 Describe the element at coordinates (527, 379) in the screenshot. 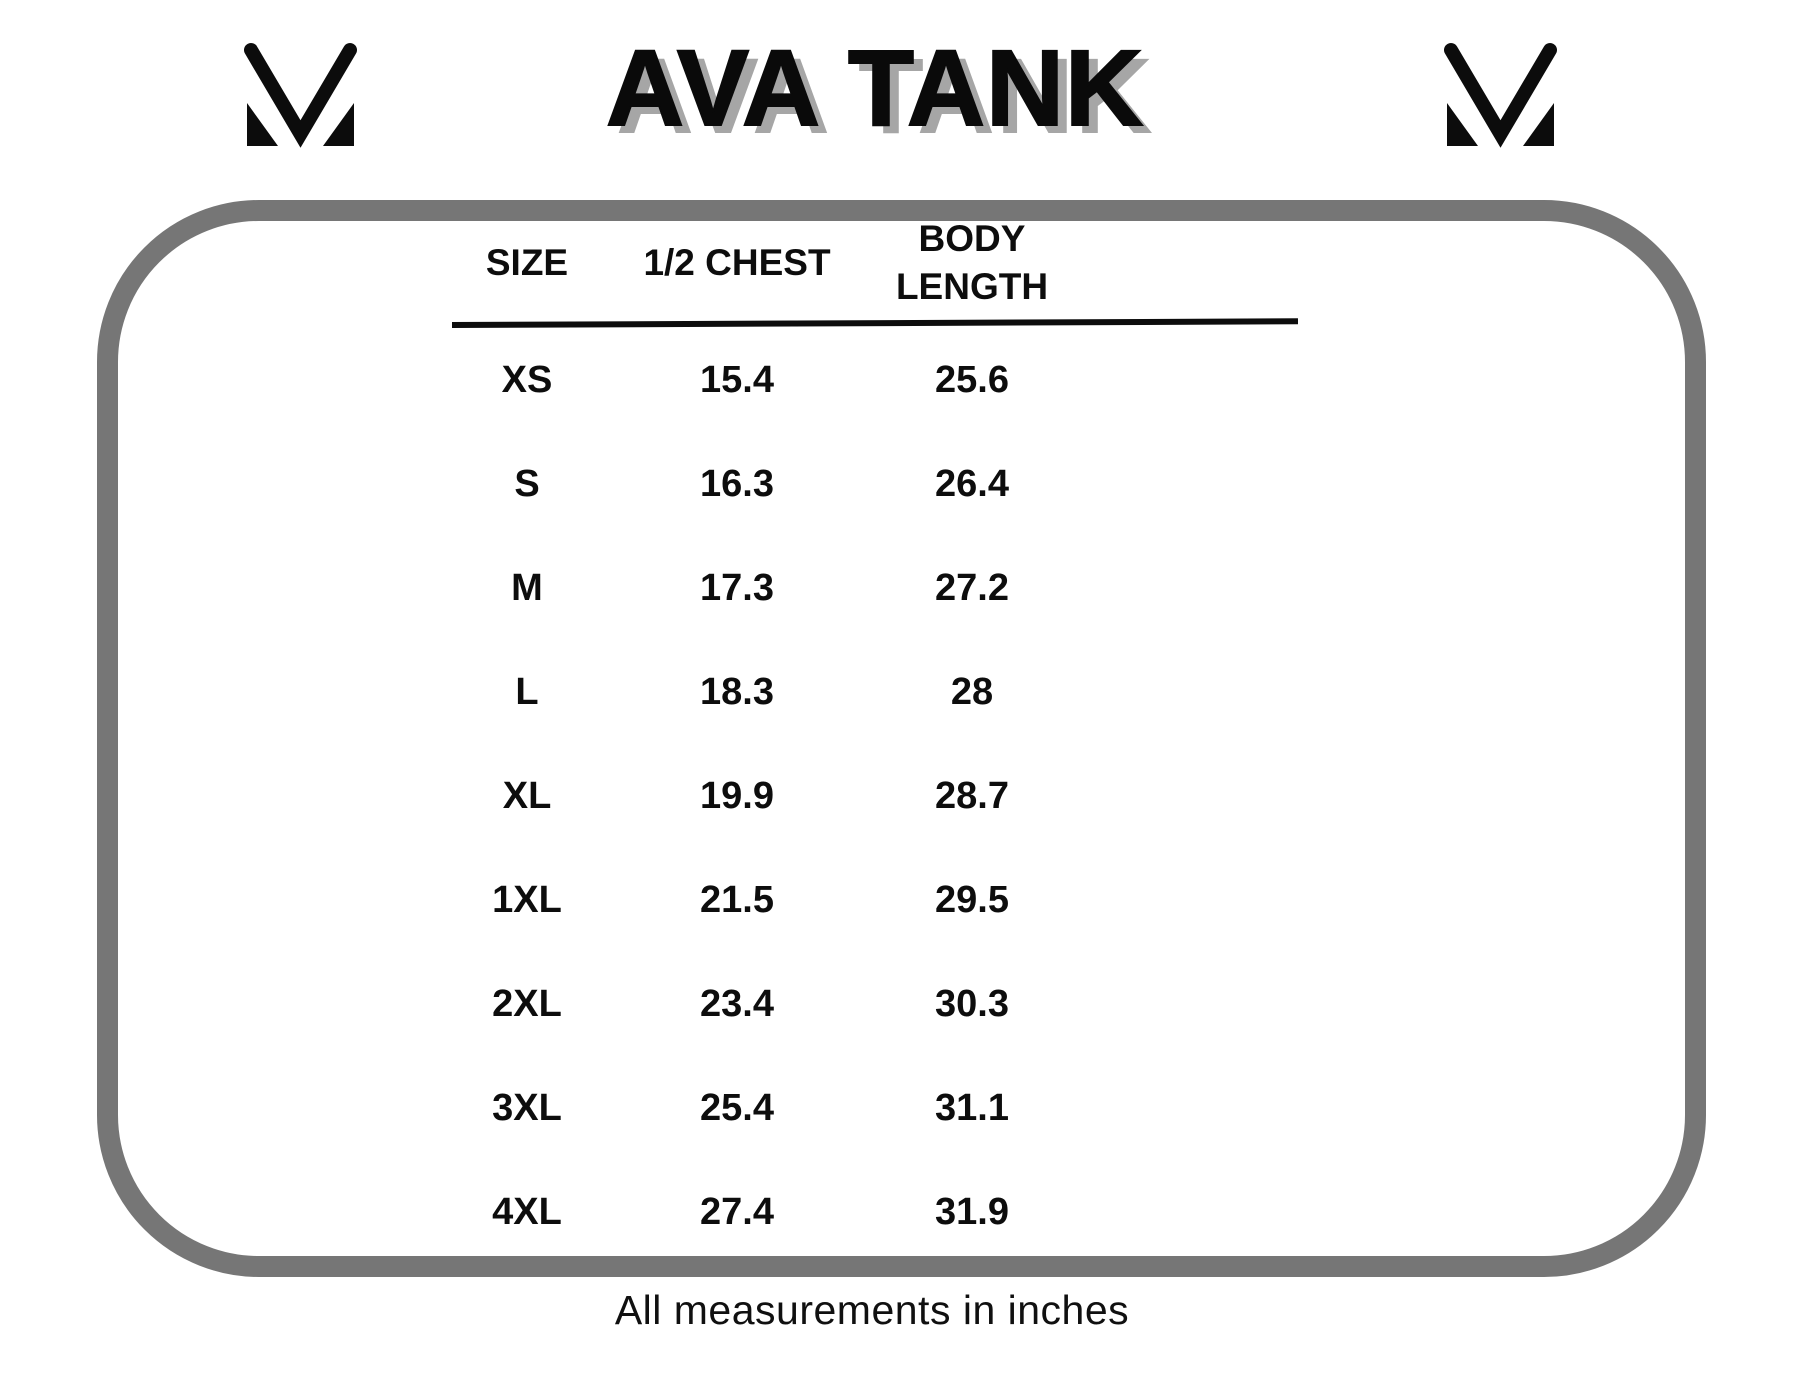

I see `size-cell: XS` at that location.